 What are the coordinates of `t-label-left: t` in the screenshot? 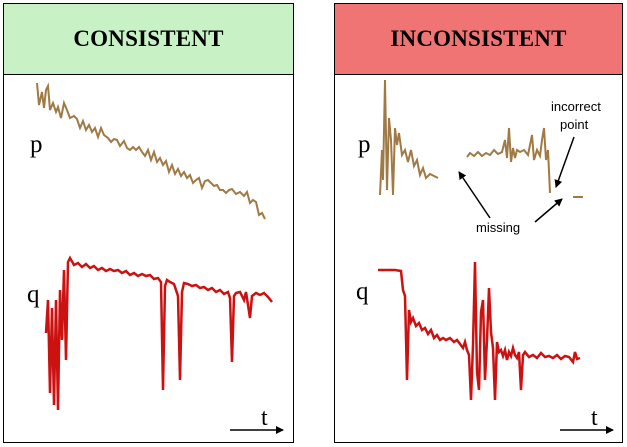 It's located at (264, 418).